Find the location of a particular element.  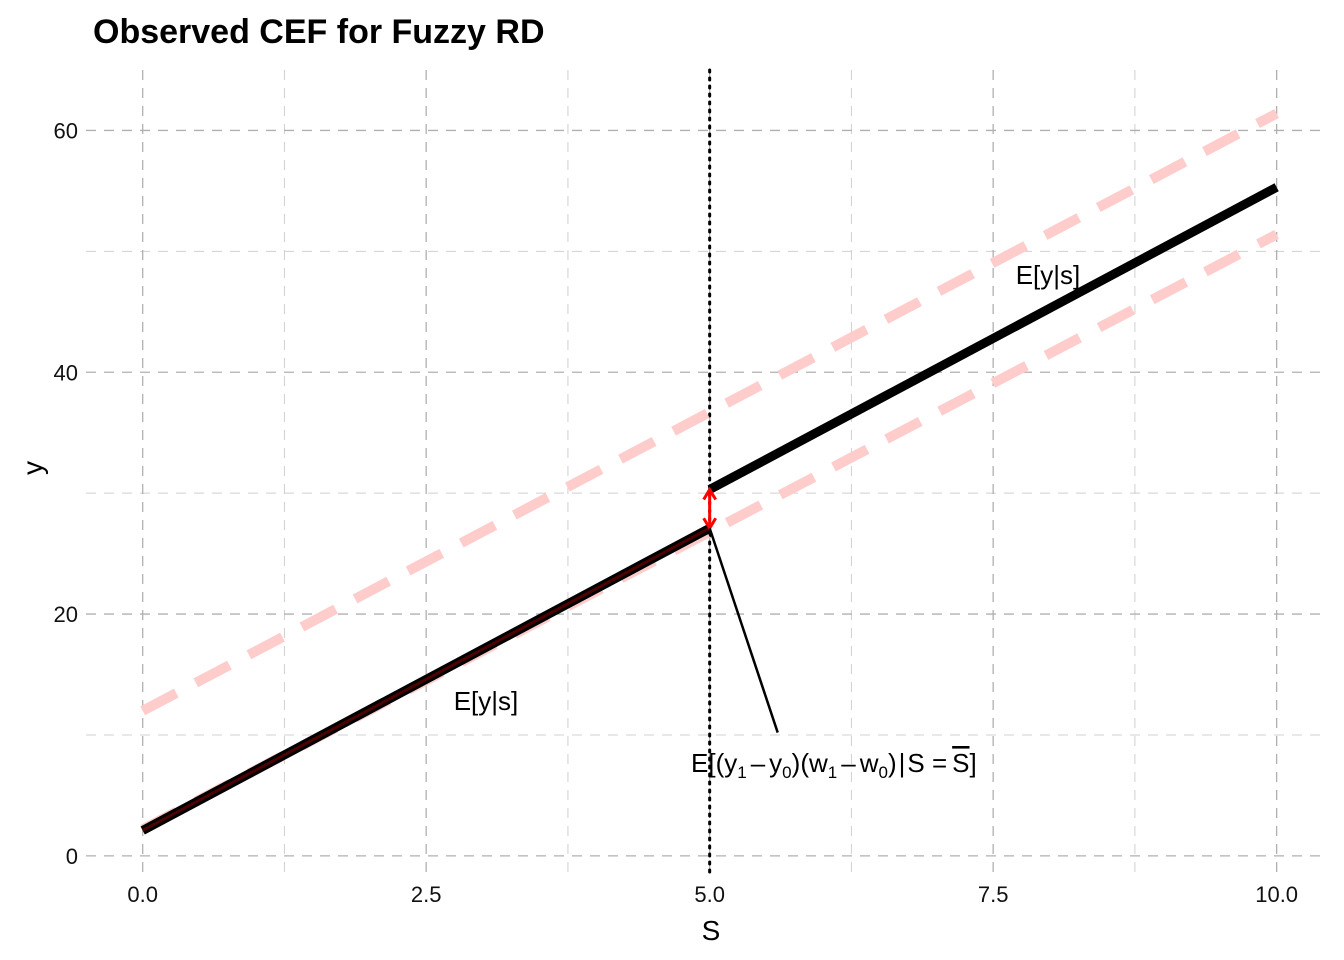

formula-w1: w is located at coordinates (818, 763).